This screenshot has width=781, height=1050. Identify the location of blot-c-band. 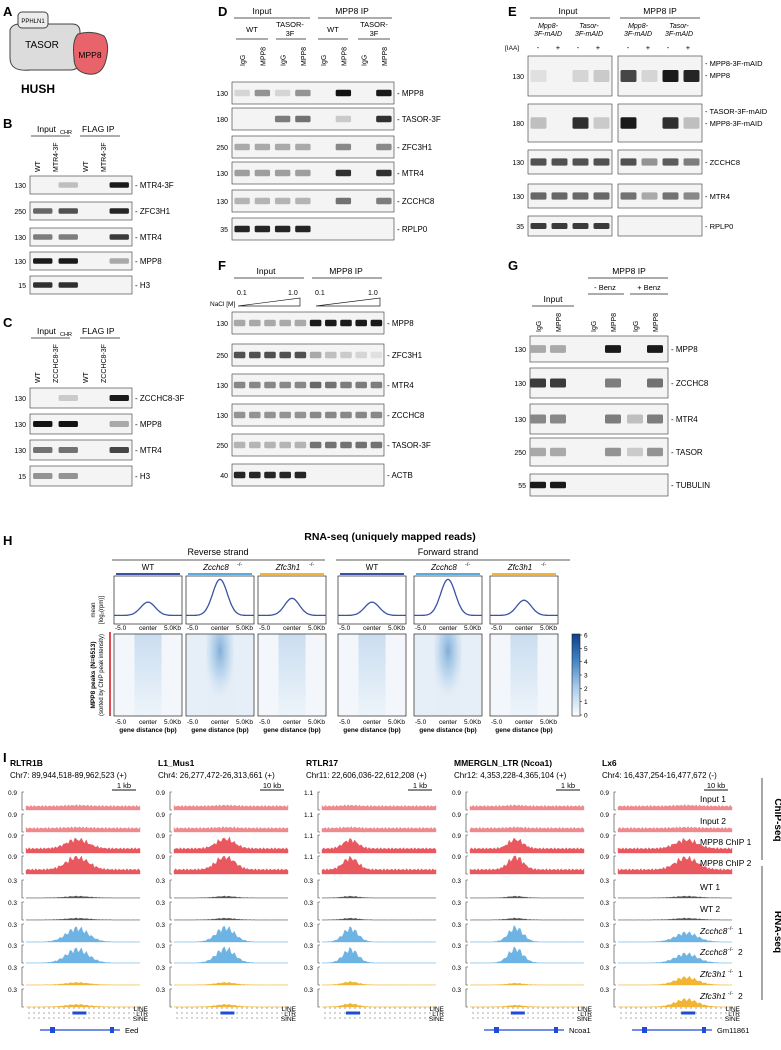
(43, 476).